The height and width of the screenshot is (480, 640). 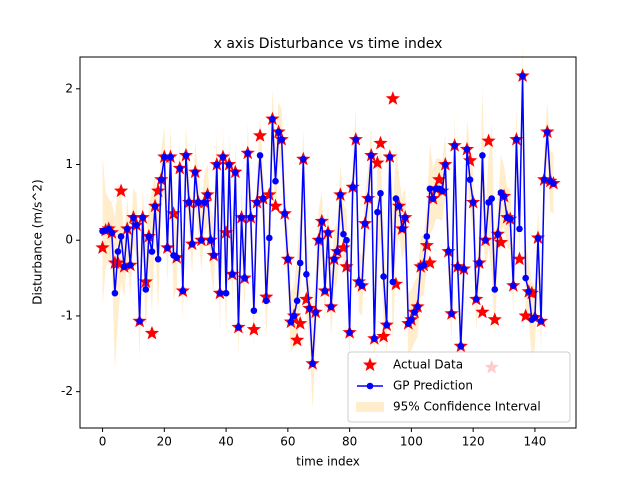 I want to click on y-tick-label: -2, so click(x=67, y=391).